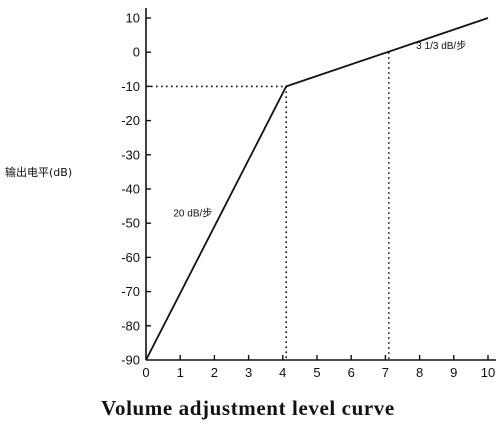  What do you see at coordinates (133, 18) in the screenshot?
I see `y-tick-label: 10` at bounding box center [133, 18].